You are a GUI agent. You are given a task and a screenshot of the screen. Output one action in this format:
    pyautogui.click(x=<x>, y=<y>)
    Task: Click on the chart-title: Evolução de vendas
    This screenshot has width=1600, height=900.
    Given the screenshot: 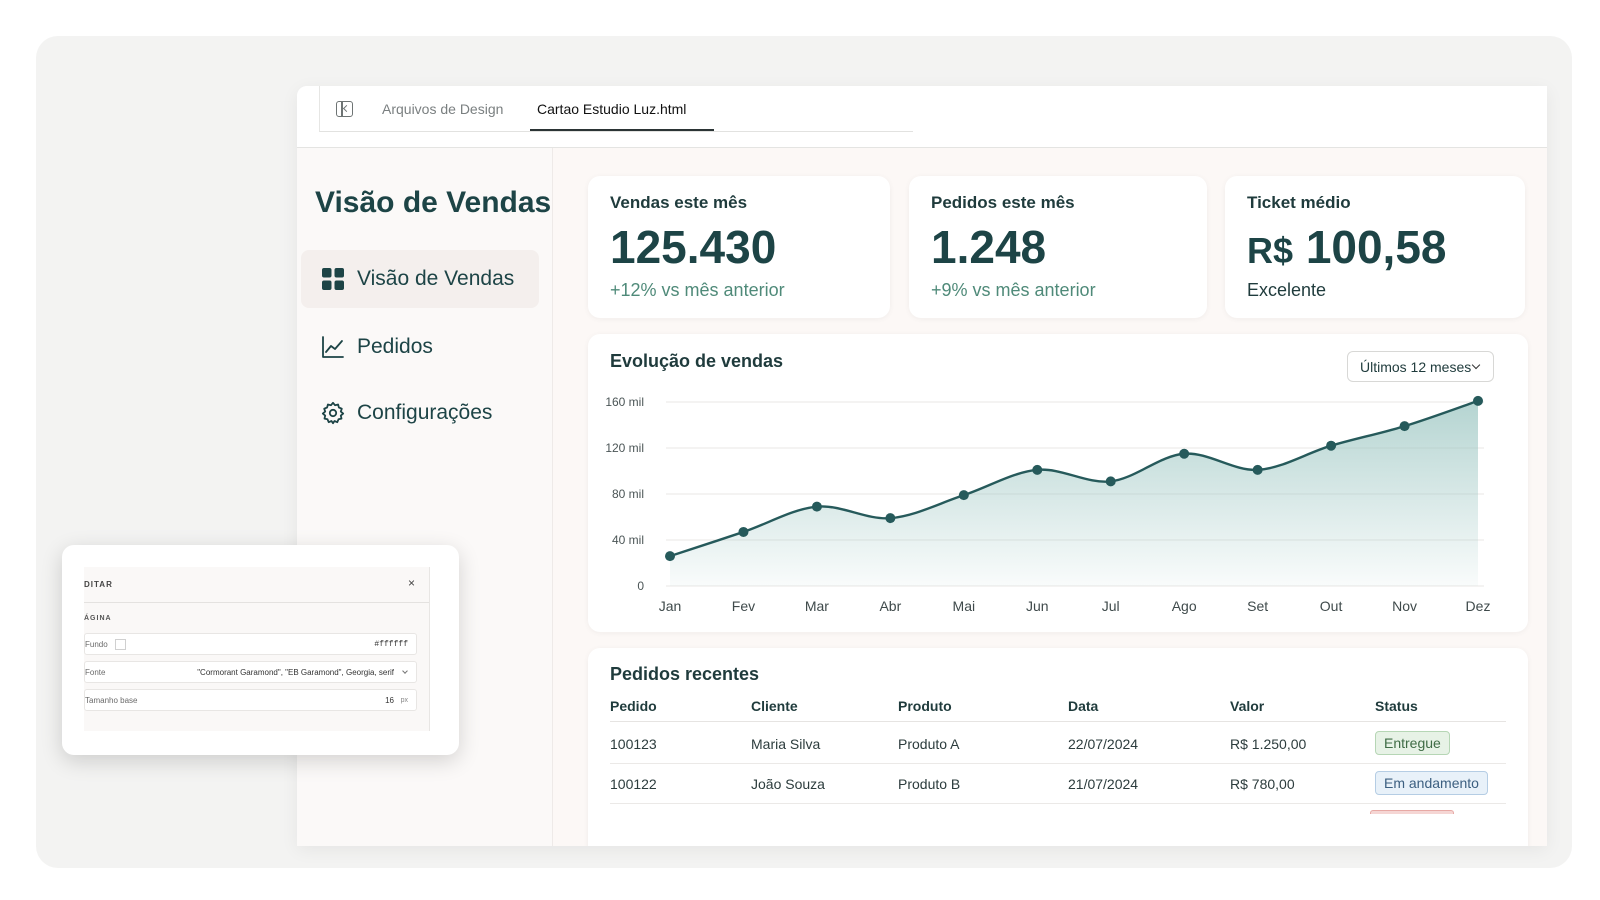 What is the action you would take?
    pyautogui.click(x=697, y=361)
    